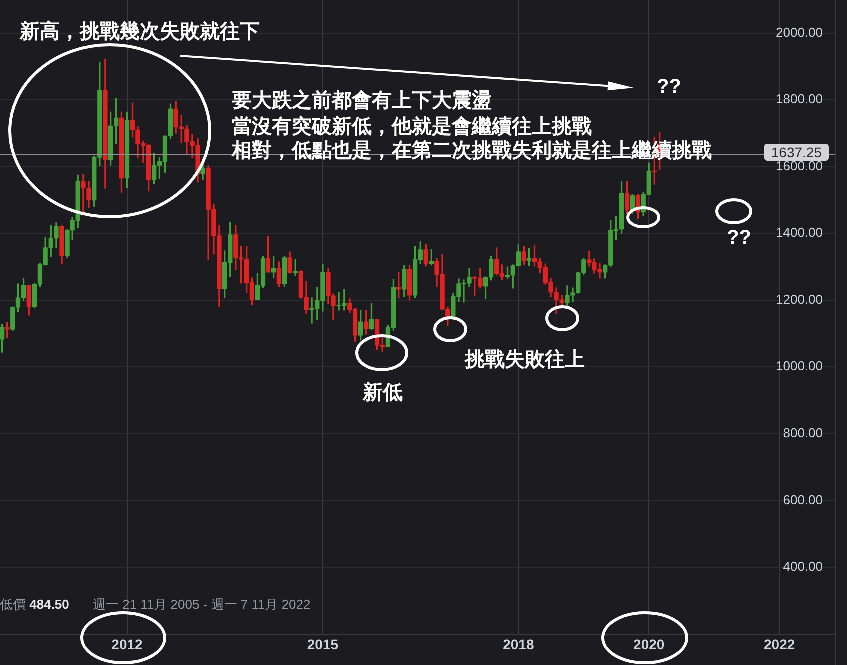  Describe the element at coordinates (803, 566) in the screenshot. I see `y-tick-label: 400.00` at that location.